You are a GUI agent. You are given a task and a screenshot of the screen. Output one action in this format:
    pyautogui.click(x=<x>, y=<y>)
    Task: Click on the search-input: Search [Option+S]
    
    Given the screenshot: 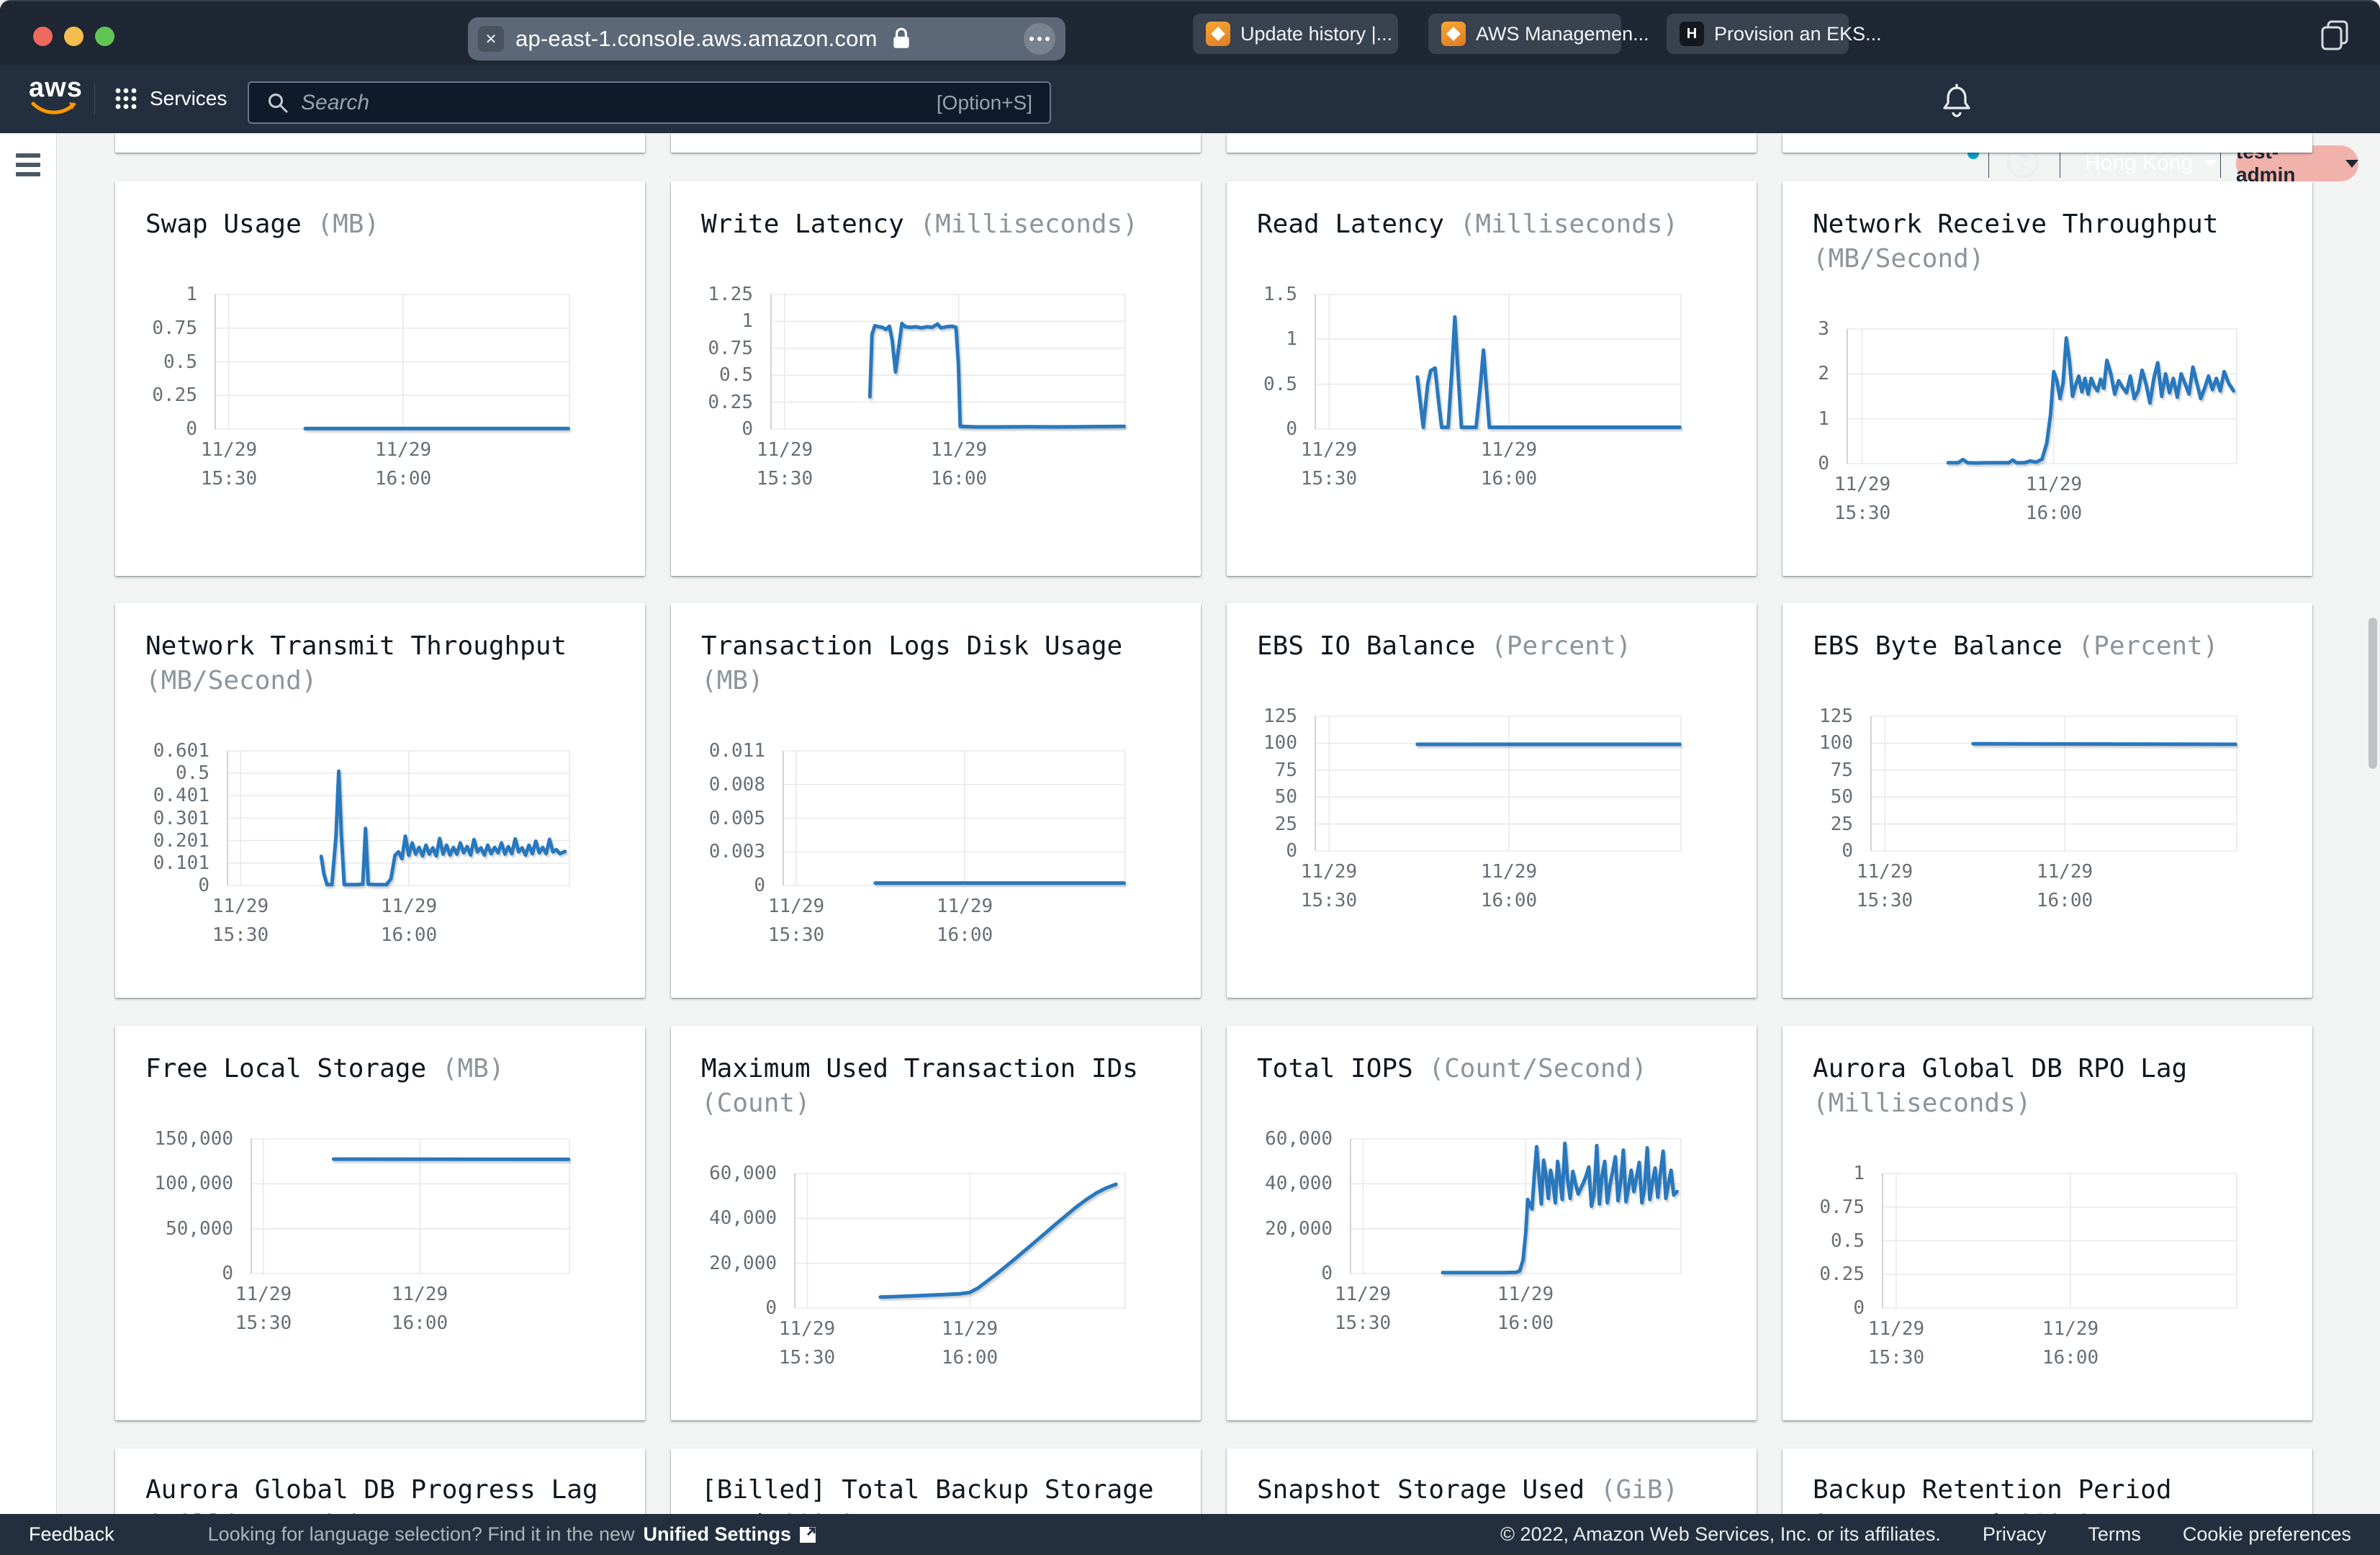 What is the action you would take?
    pyautogui.click(x=649, y=103)
    